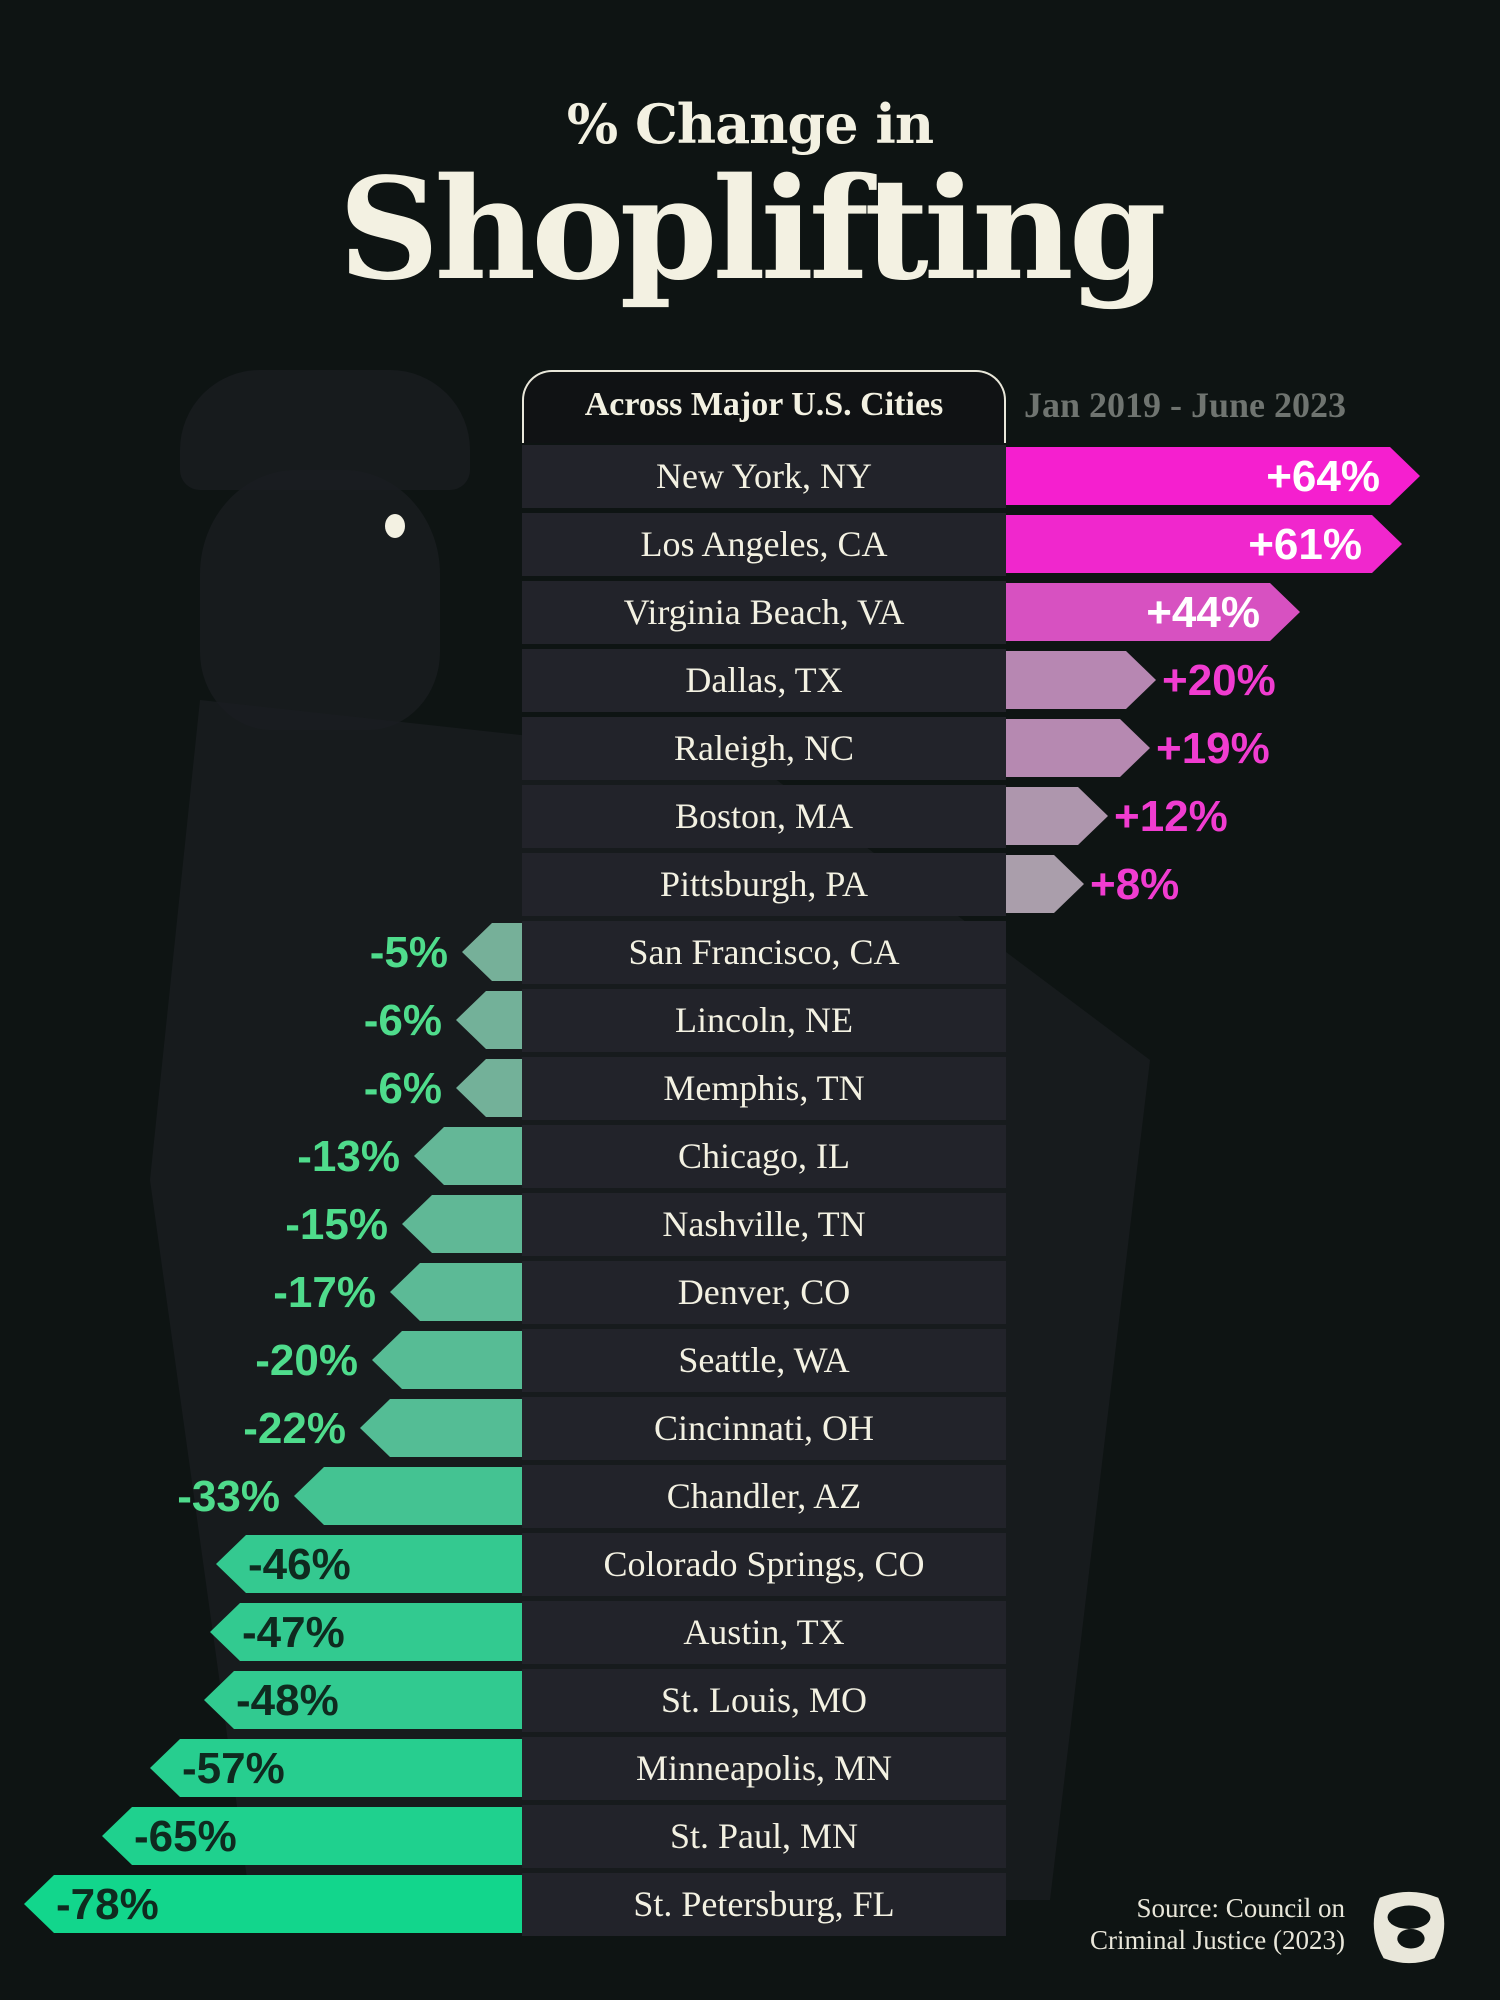 This screenshot has width=1500, height=2000. I want to click on city-label: Denver, CO, so click(764, 1292).